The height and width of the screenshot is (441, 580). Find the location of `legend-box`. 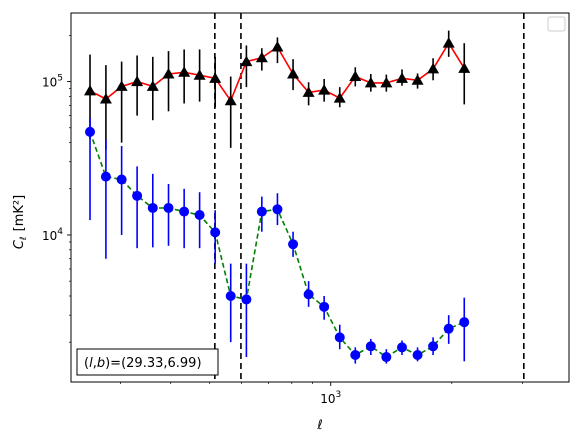

legend-box is located at coordinates (556, 24).